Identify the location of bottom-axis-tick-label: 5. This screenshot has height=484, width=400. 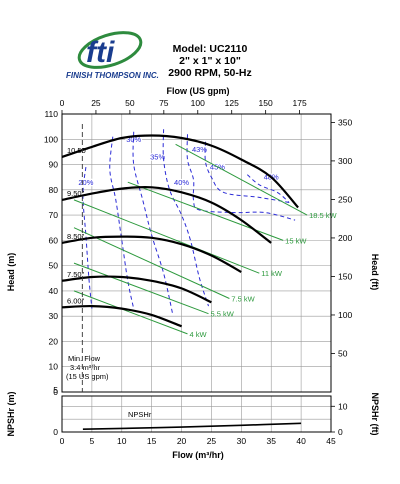
(92, 441).